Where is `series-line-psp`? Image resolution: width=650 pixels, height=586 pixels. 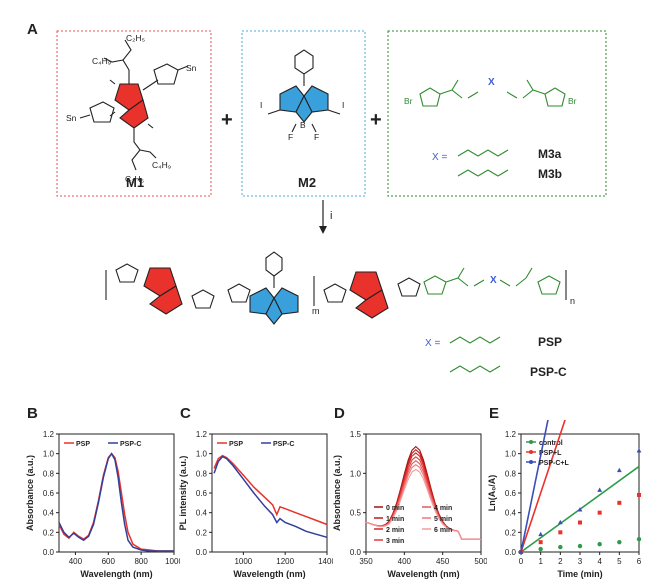
series-line-psp is located at coordinates (270, 490).